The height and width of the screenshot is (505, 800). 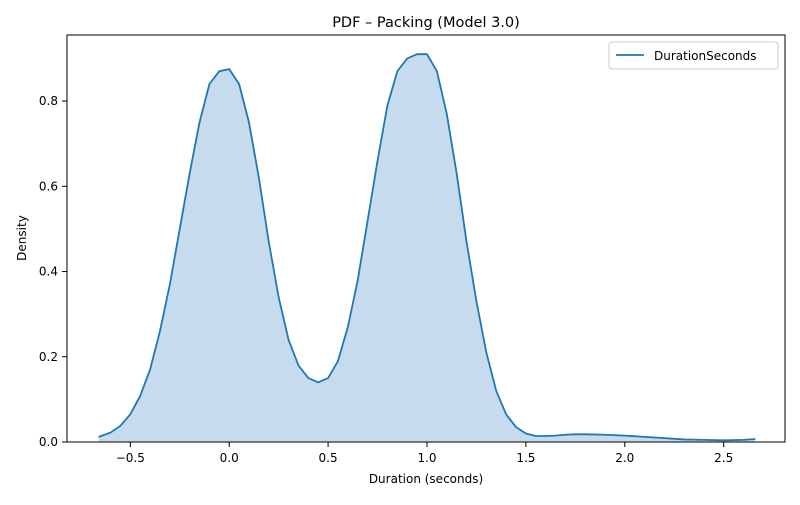 I want to click on y-tick-label: 0.0, so click(x=48, y=442).